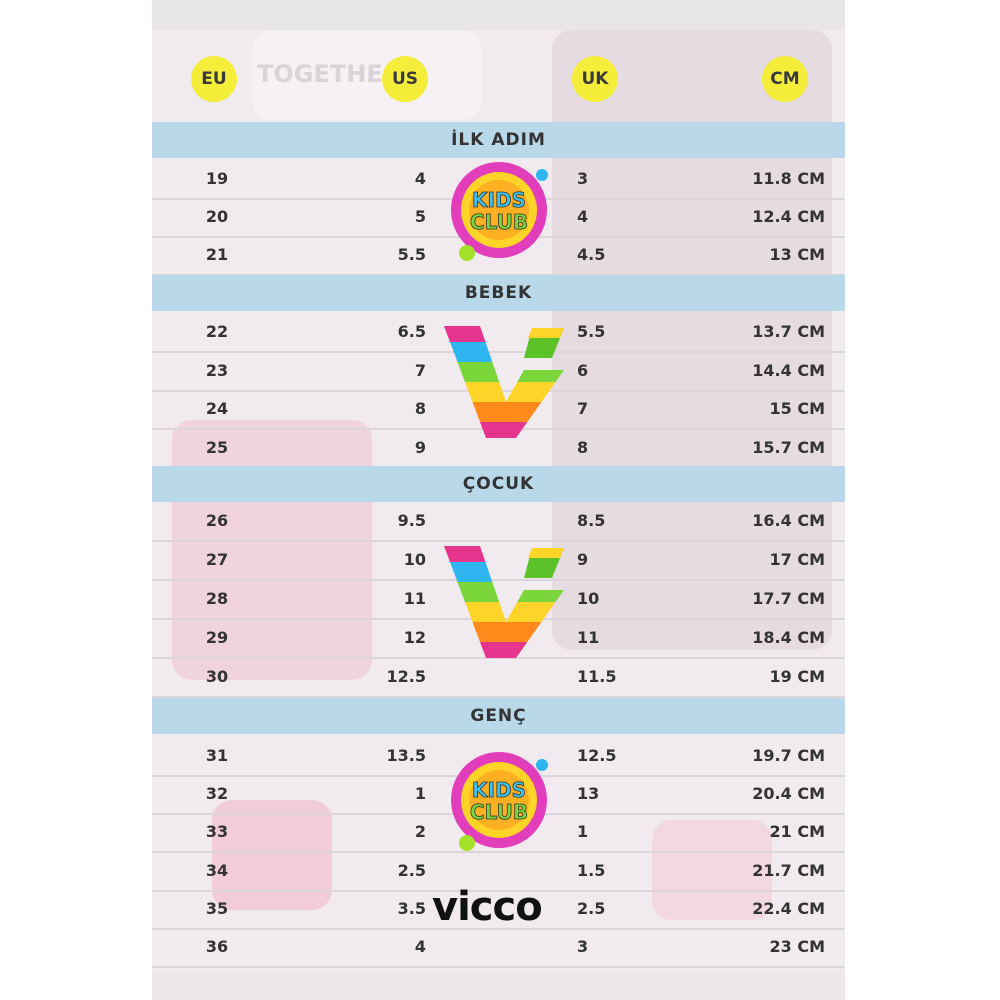 This screenshot has width=1000, height=1000. What do you see at coordinates (414, 598) in the screenshot?
I see `us-size: 11` at bounding box center [414, 598].